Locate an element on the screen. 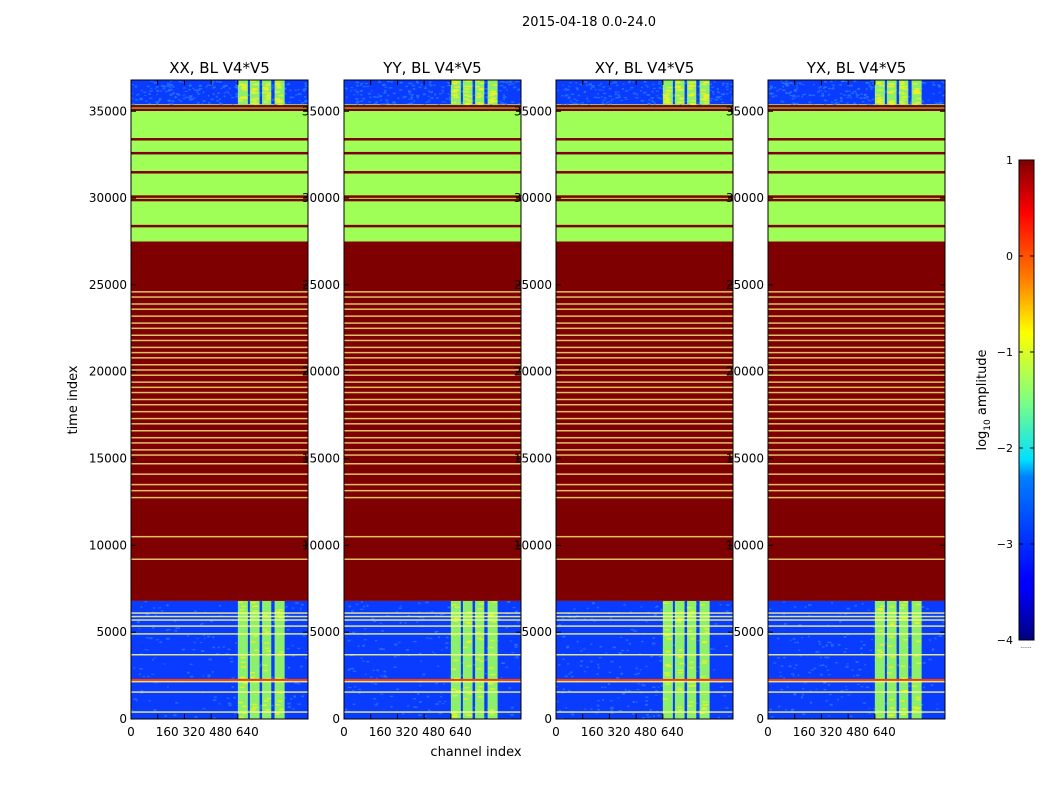 This screenshot has width=1050, height=800. y-tick-label: 10000 is located at coordinates (321, 545).